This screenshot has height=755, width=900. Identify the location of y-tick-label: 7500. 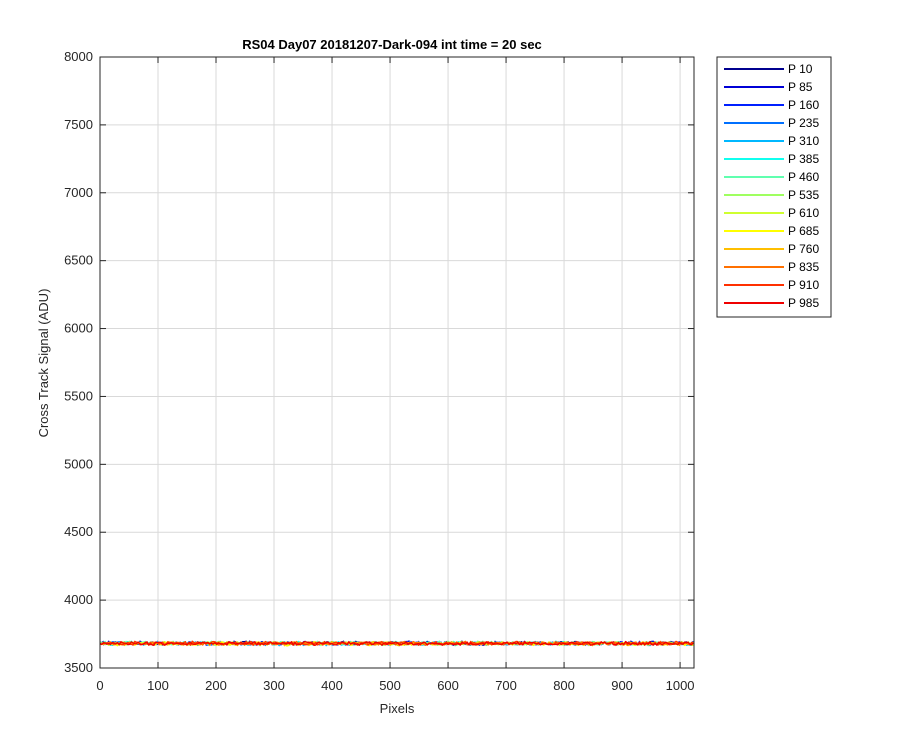
(78, 124).